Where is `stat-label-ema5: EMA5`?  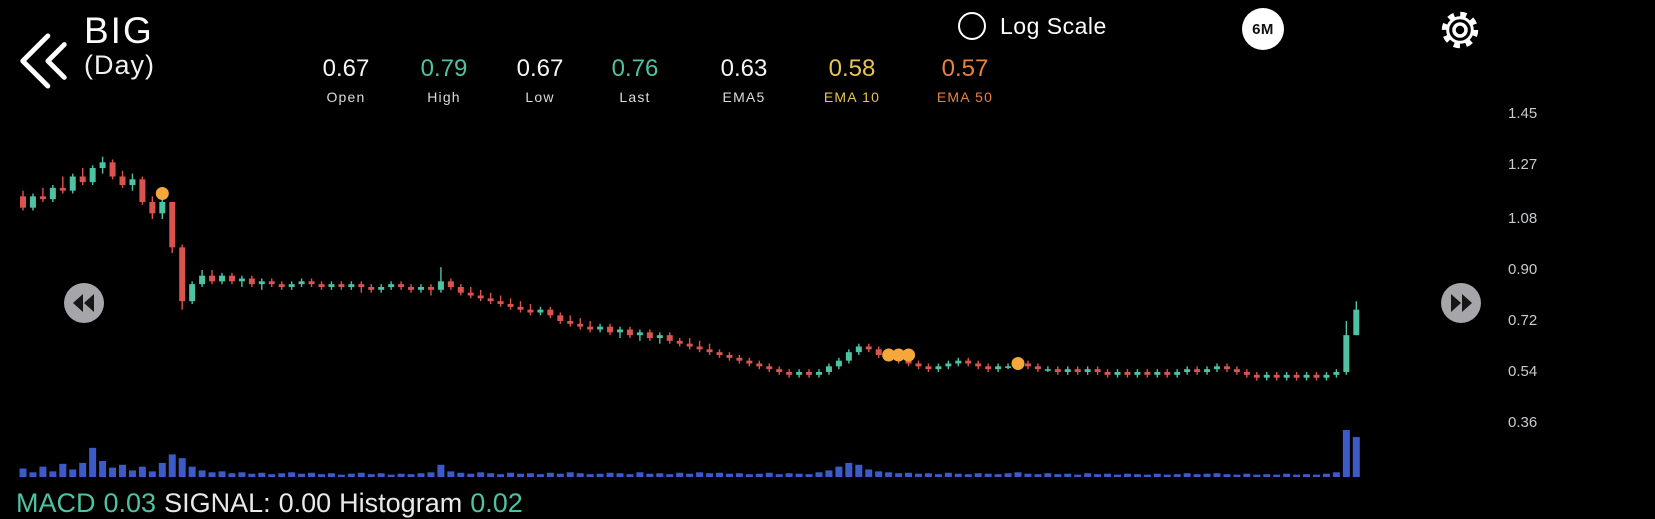 stat-label-ema5: EMA5 is located at coordinates (744, 97).